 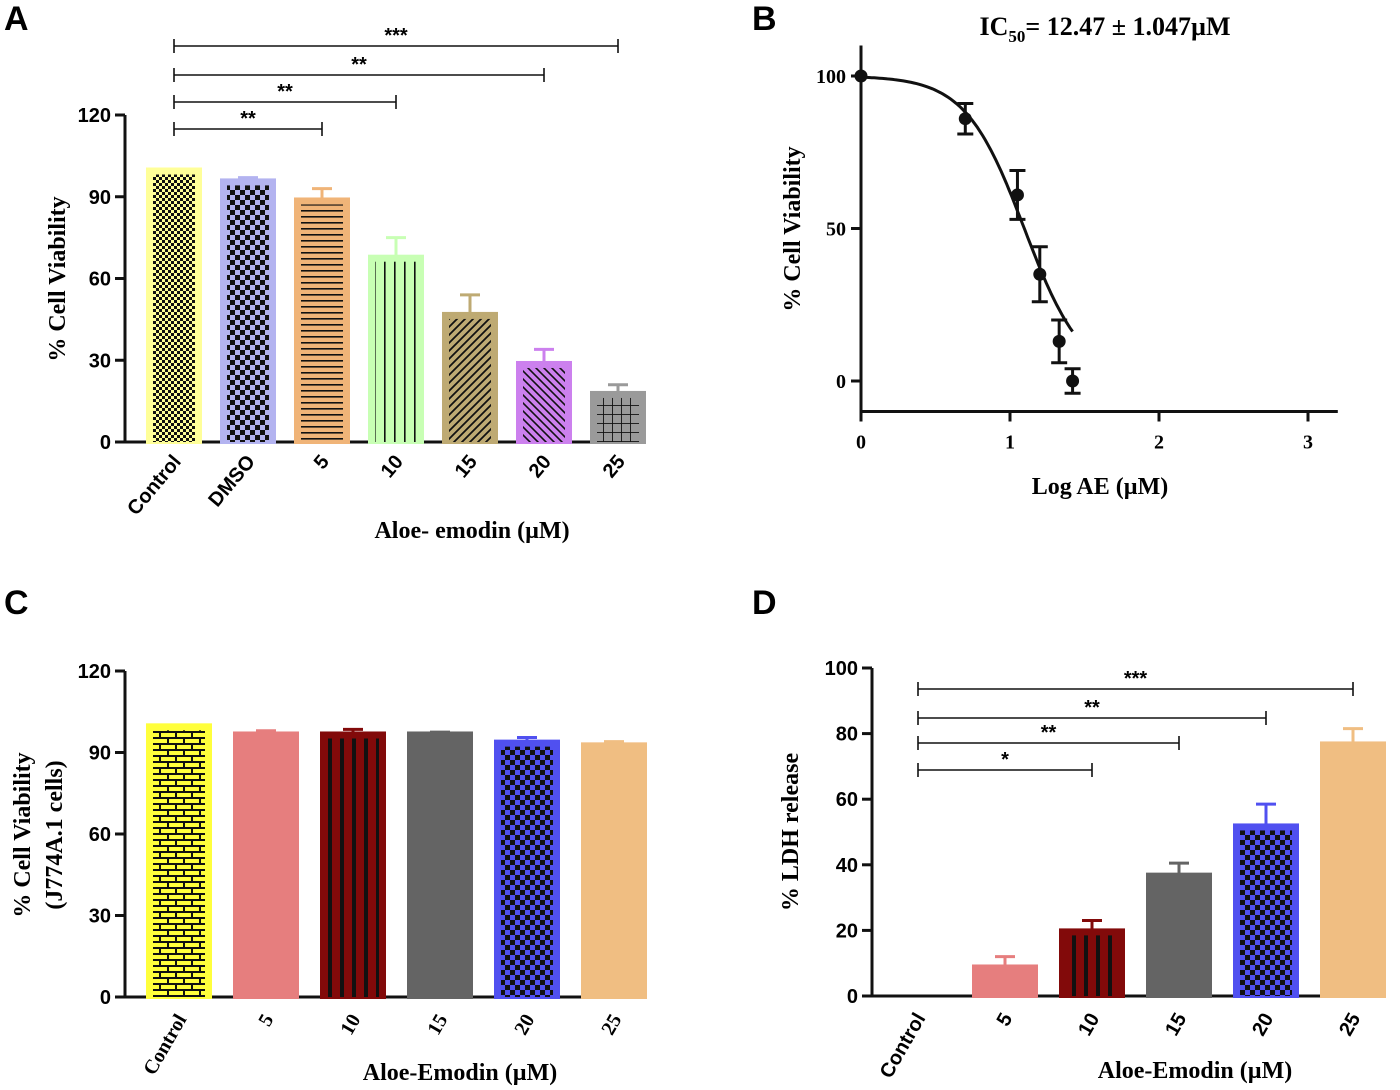 What do you see at coordinates (791, 832) in the screenshot?
I see `panel-d-ylabel: % LDH release` at bounding box center [791, 832].